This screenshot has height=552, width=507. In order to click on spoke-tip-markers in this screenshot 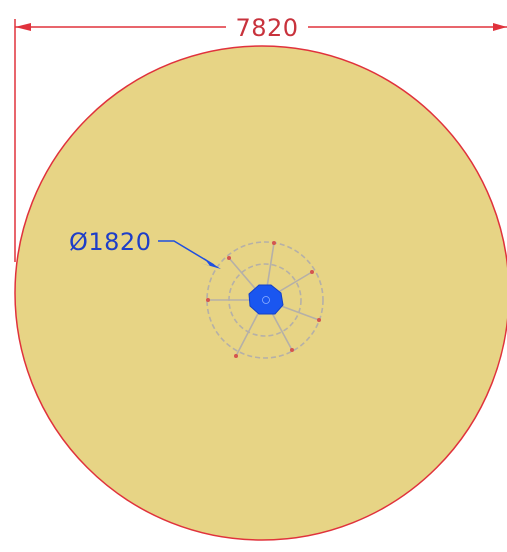, I will do `click(263, 299)`.